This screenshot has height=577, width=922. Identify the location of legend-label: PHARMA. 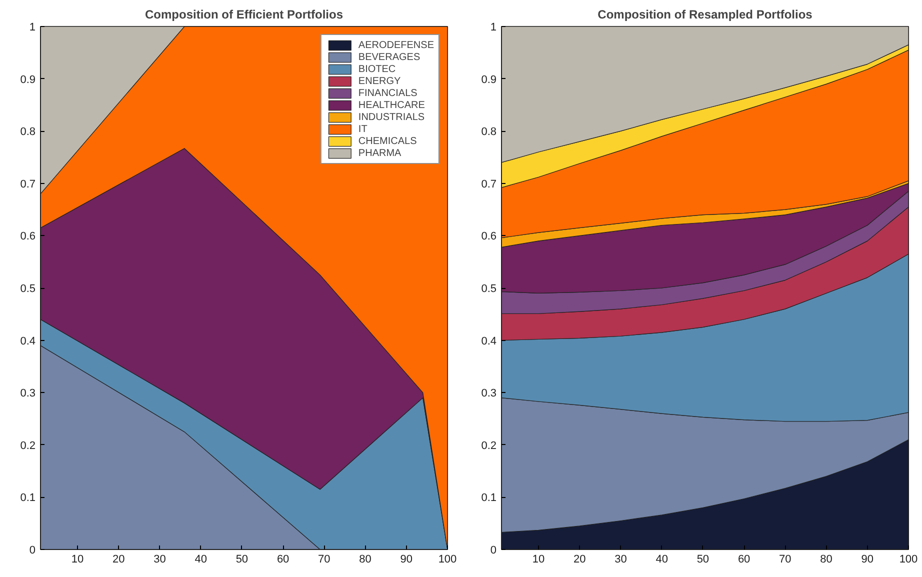
(380, 153).